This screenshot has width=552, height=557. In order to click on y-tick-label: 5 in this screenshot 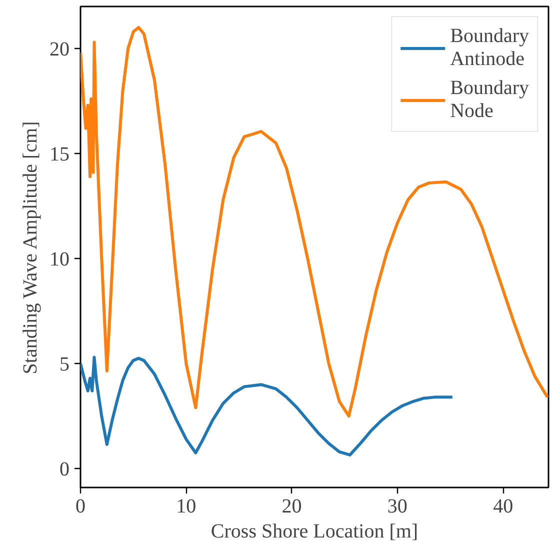, I will do `click(65, 365)`.